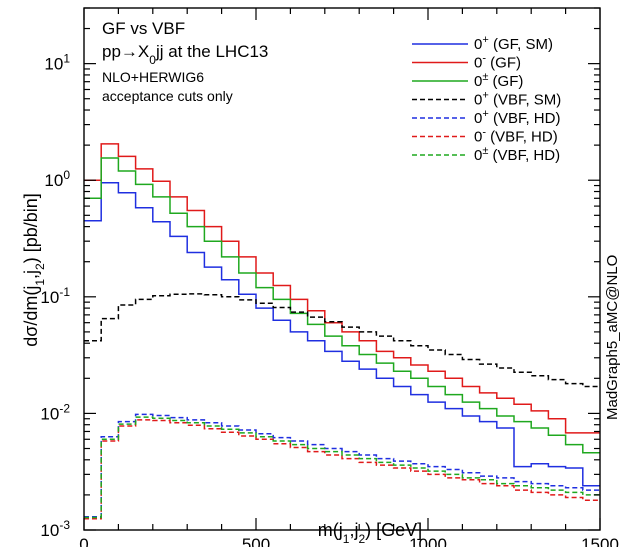  Describe the element at coordinates (428, 541) in the screenshot. I see `x-tick-label: 1000` at that location.